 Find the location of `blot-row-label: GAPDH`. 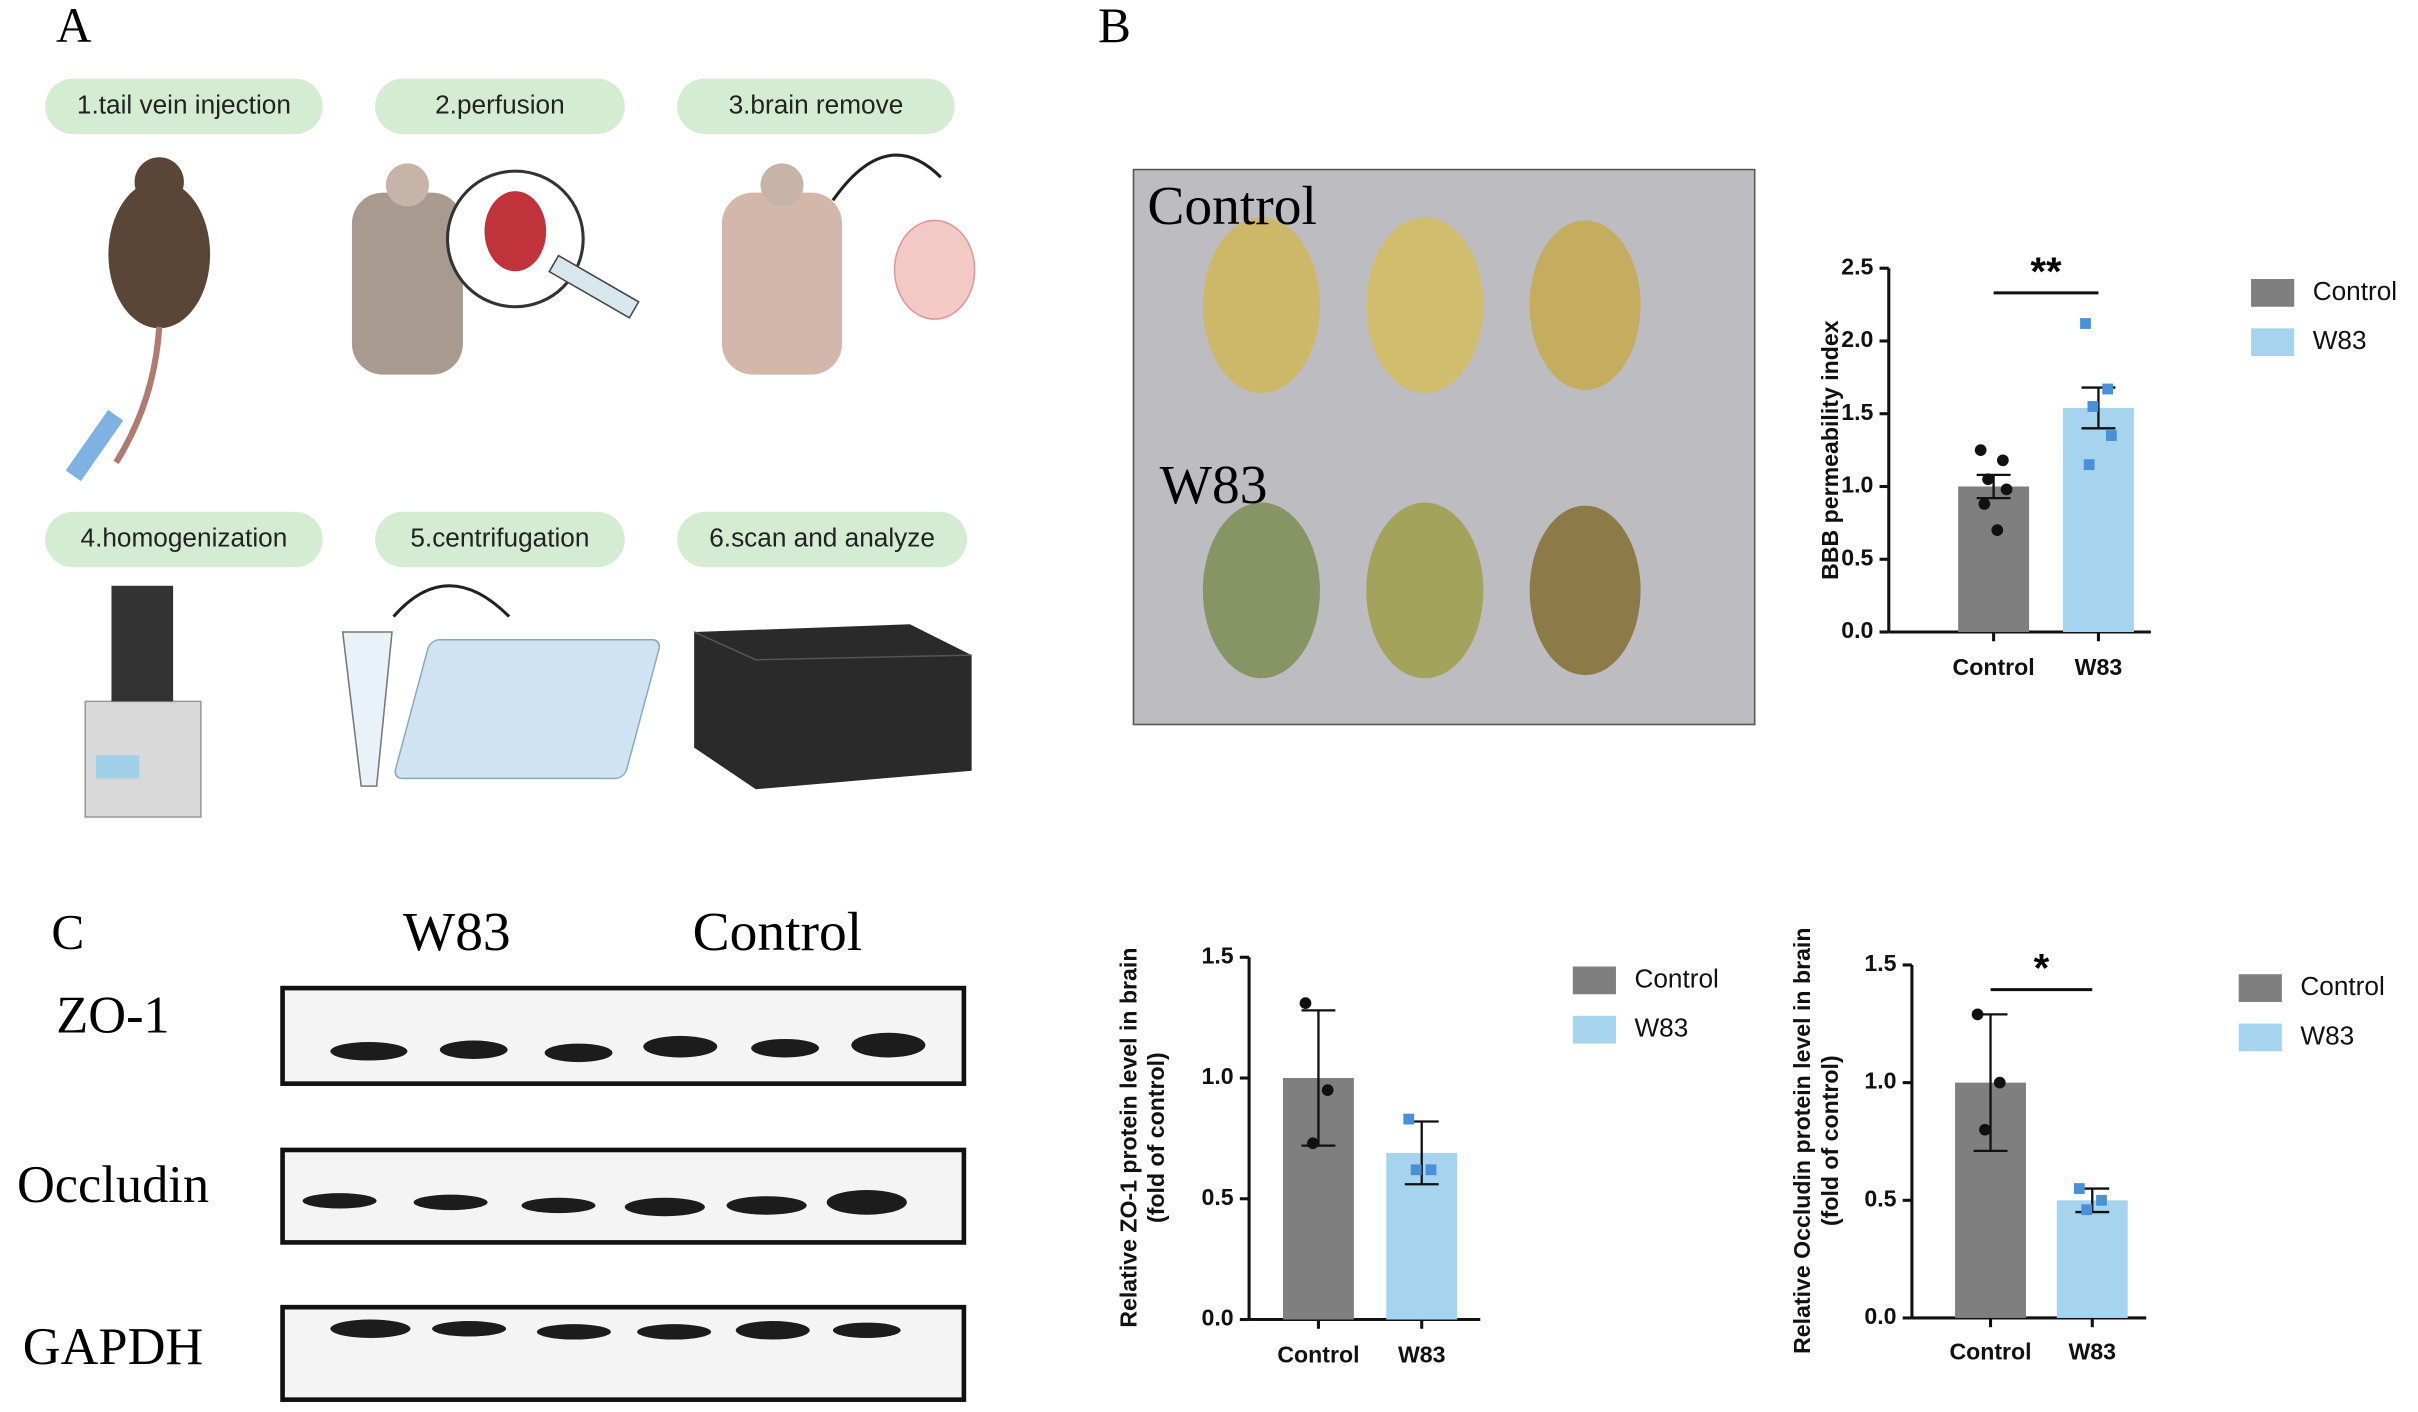

blot-row-label: GAPDH is located at coordinates (113, 1347).